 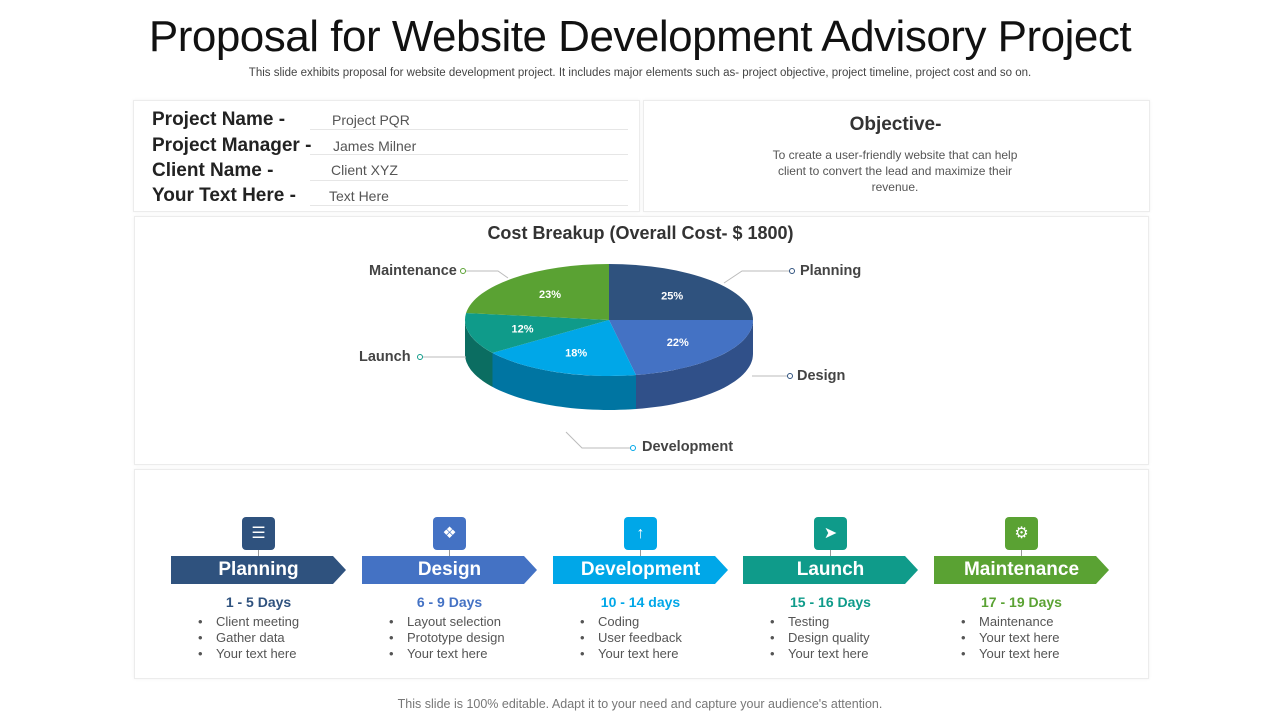 What do you see at coordinates (631, 622) in the screenshot?
I see `list-item: Coding` at bounding box center [631, 622].